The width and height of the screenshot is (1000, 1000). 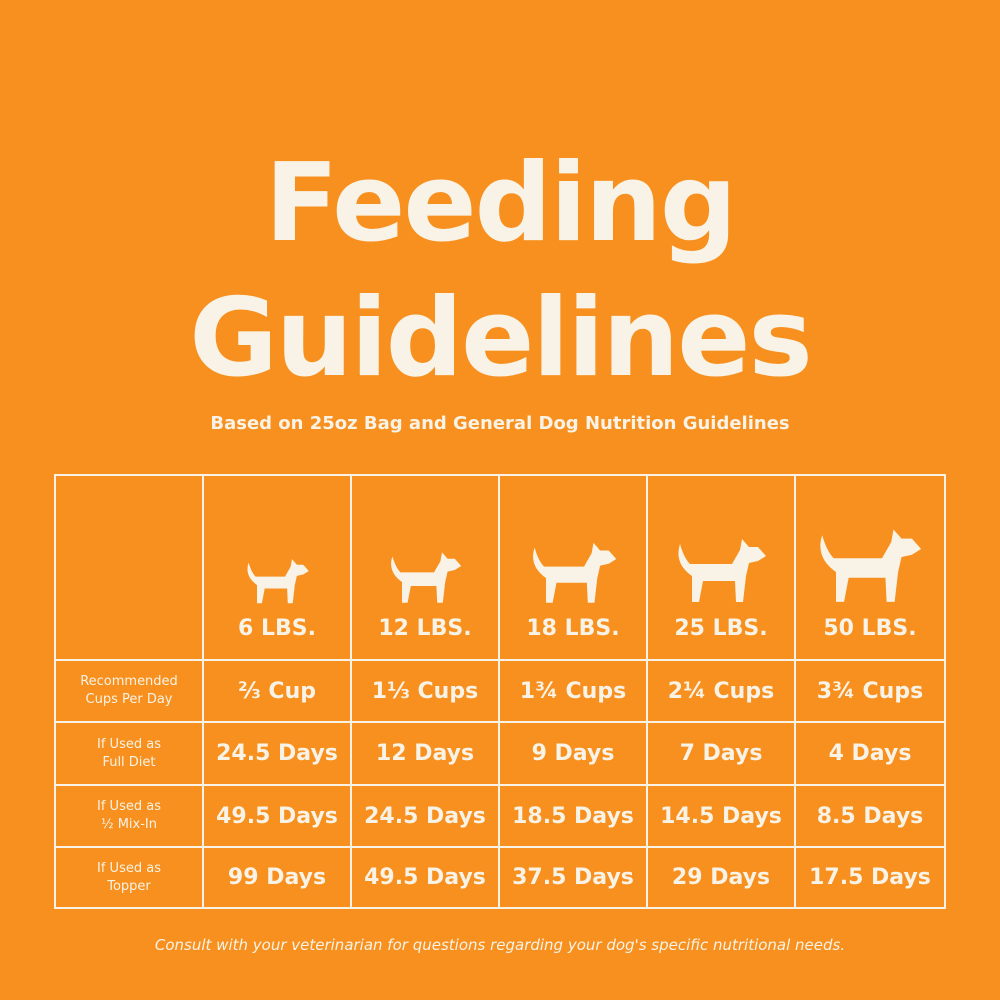 What do you see at coordinates (573, 628) in the screenshot?
I see `column-label: 18 LBS.` at bounding box center [573, 628].